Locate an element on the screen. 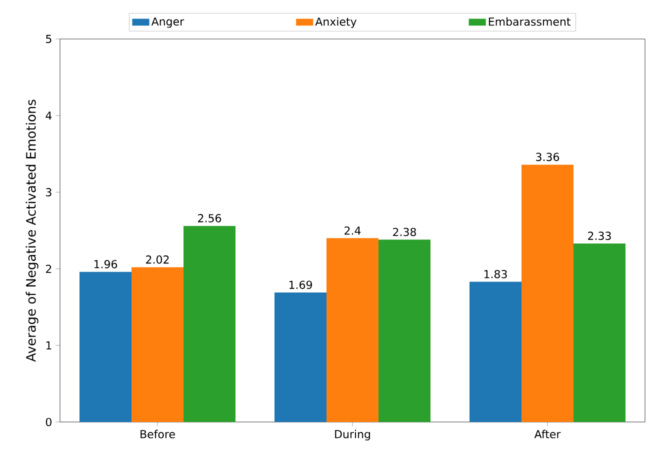  data-label: 3.36 is located at coordinates (548, 157).